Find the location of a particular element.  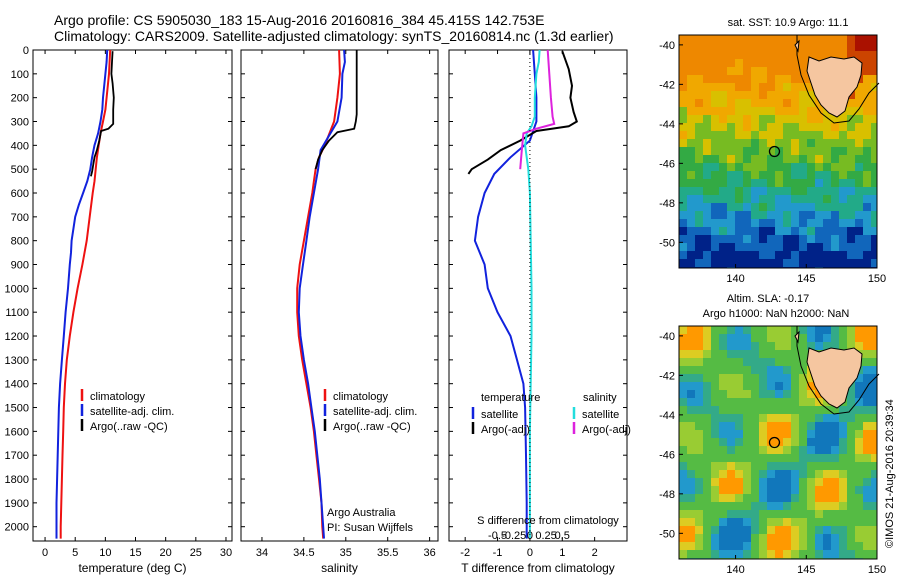

argo-location-marker is located at coordinates (774, 442).